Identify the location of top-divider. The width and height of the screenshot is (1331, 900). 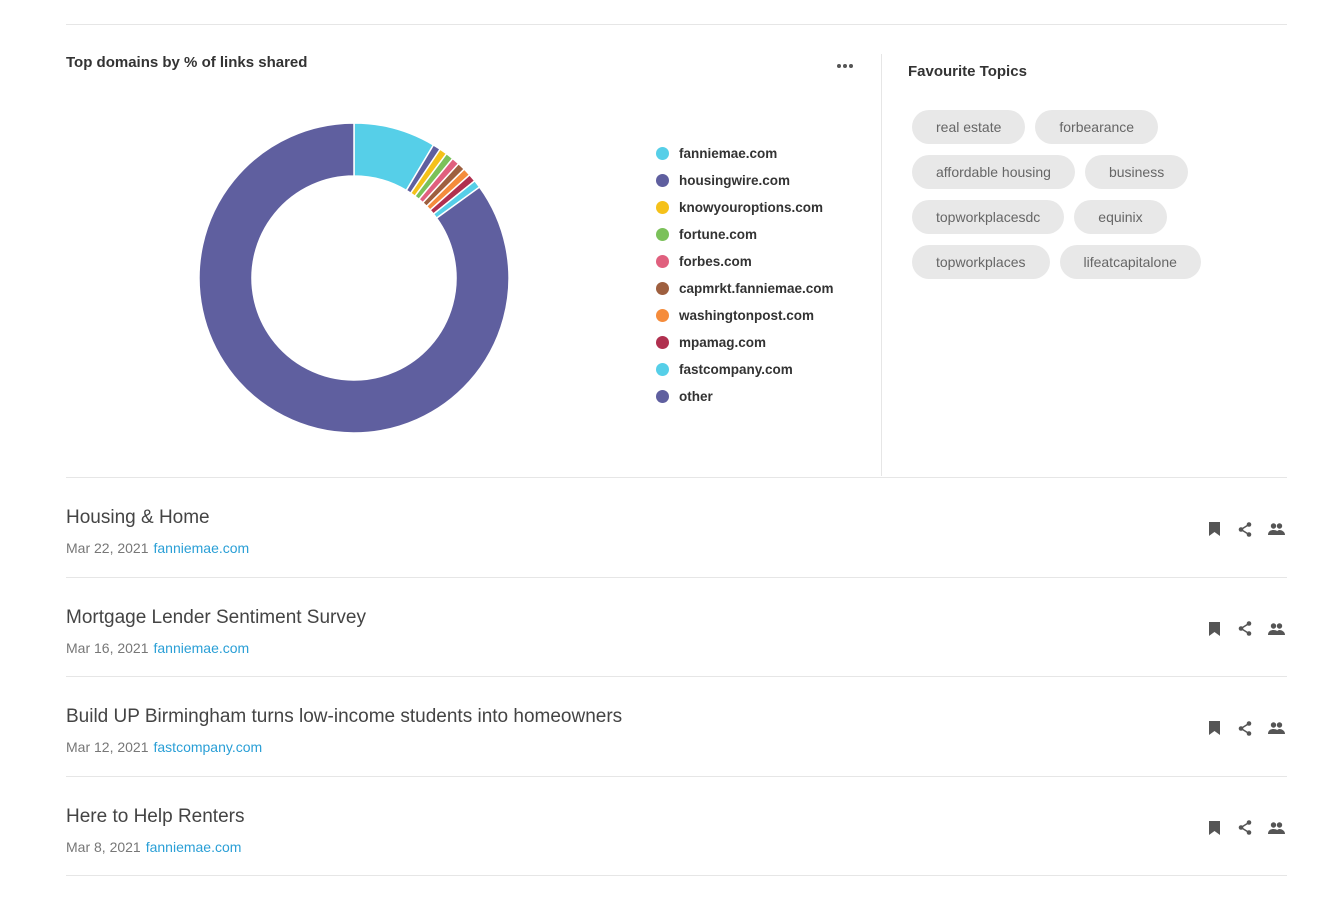
(676, 24).